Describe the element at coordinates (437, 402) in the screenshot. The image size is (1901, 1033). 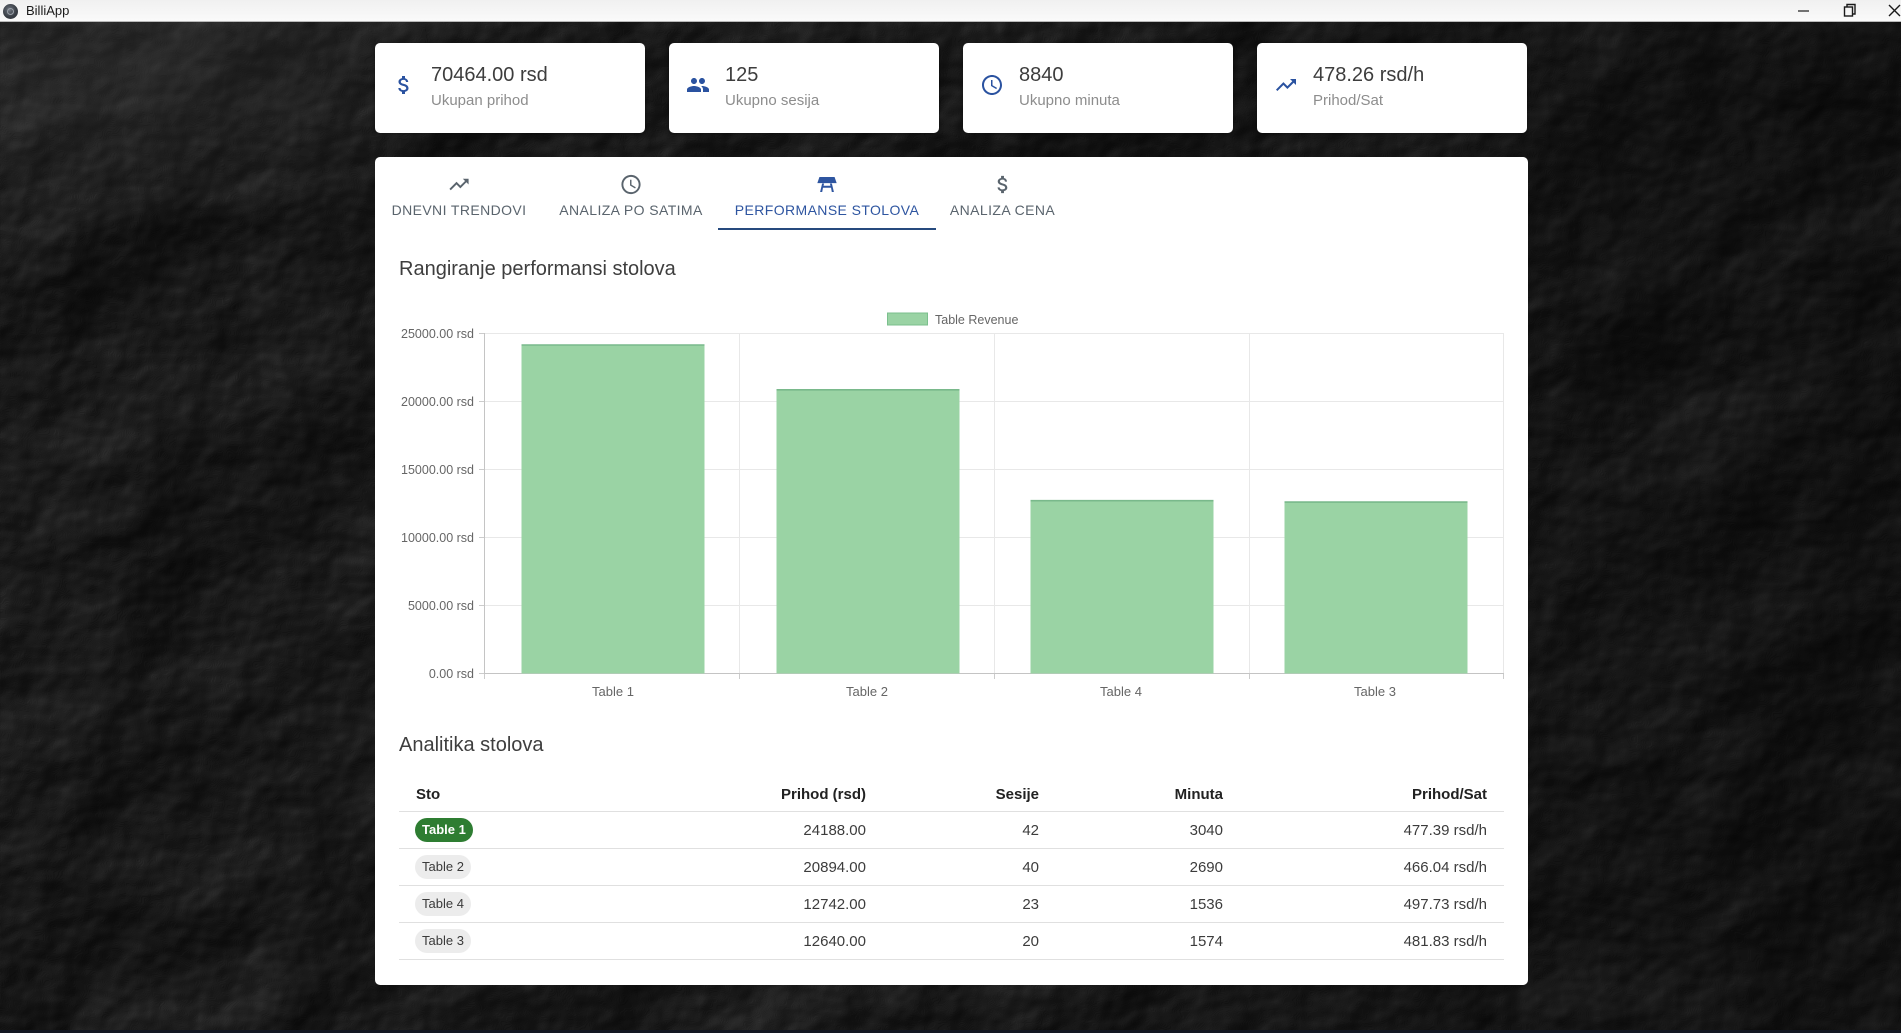
I see `svg-text: 20000.00 rsd` at that location.